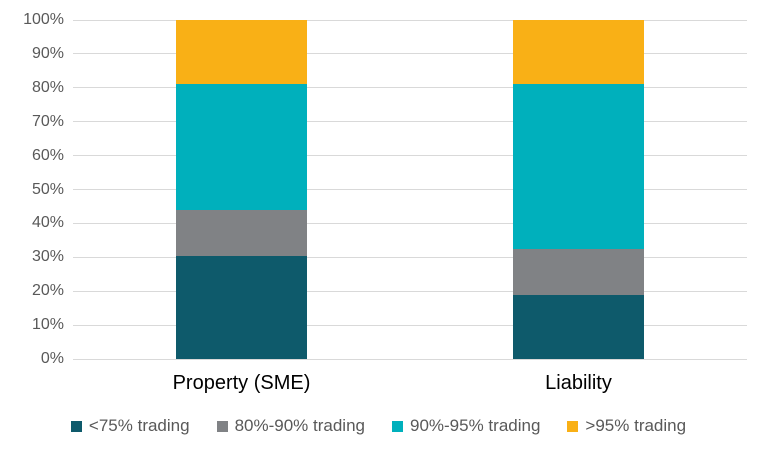  I want to click on legend-label: >95% trading, so click(636, 425).